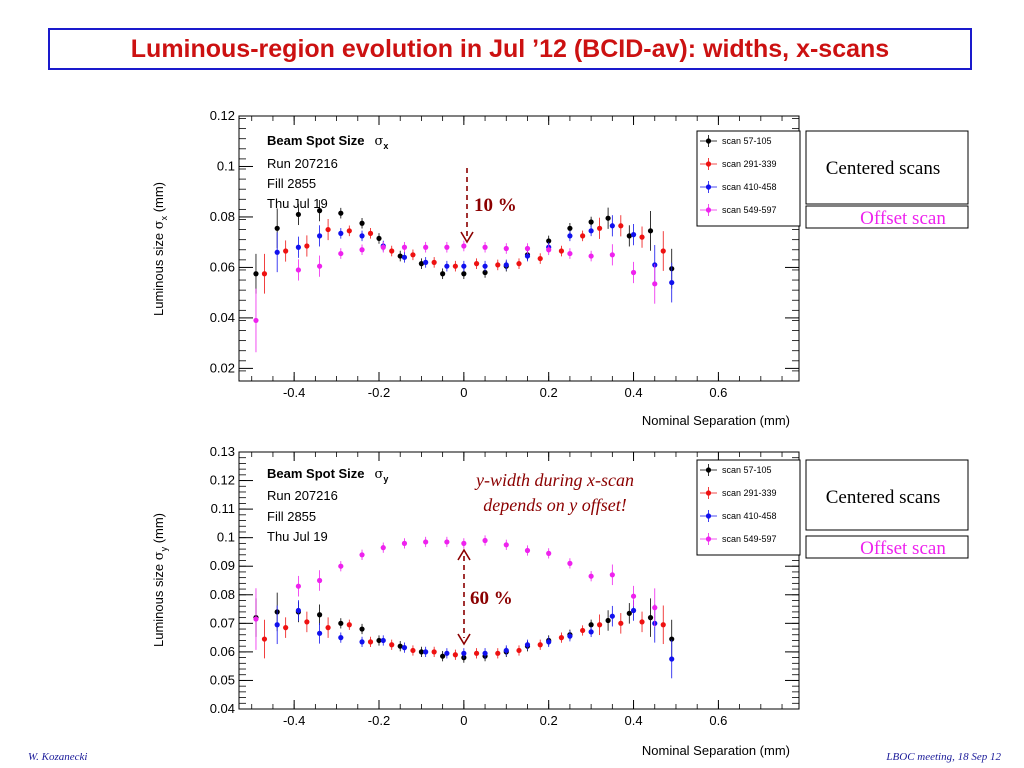 This screenshot has width=1024, height=768. What do you see at coordinates (379, 720) in the screenshot?
I see `x-tick-label: -0.2` at bounding box center [379, 720].